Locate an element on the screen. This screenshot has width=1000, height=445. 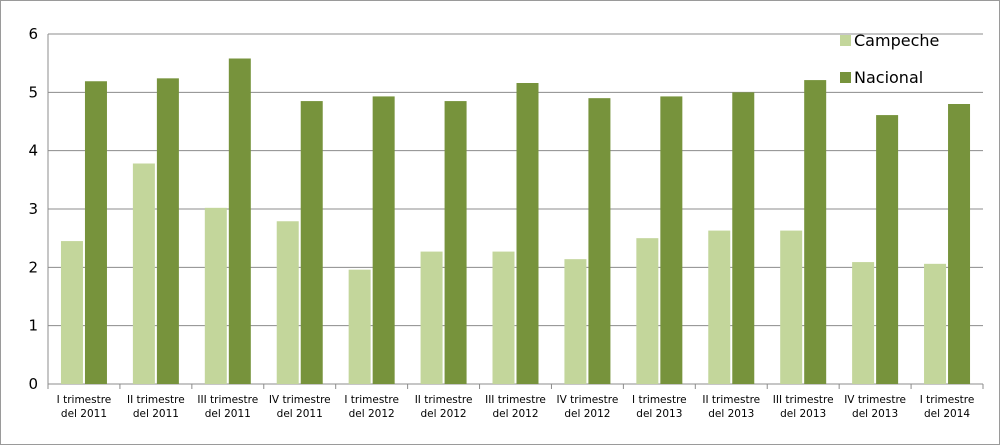
legend-label-campeche: Campeche is located at coordinates (896, 40).